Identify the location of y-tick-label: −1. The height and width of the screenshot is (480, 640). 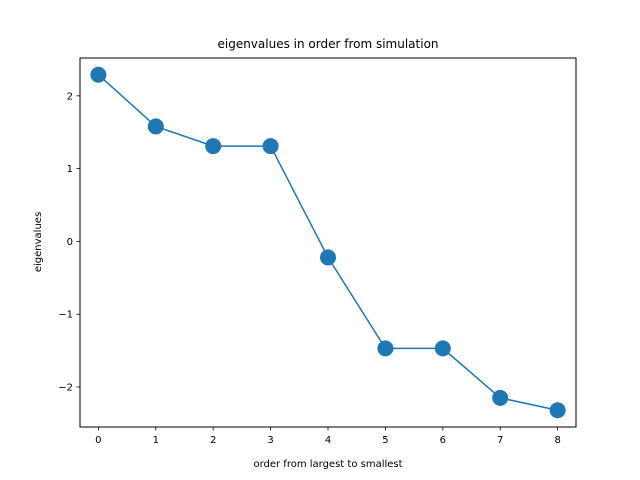
(65, 315).